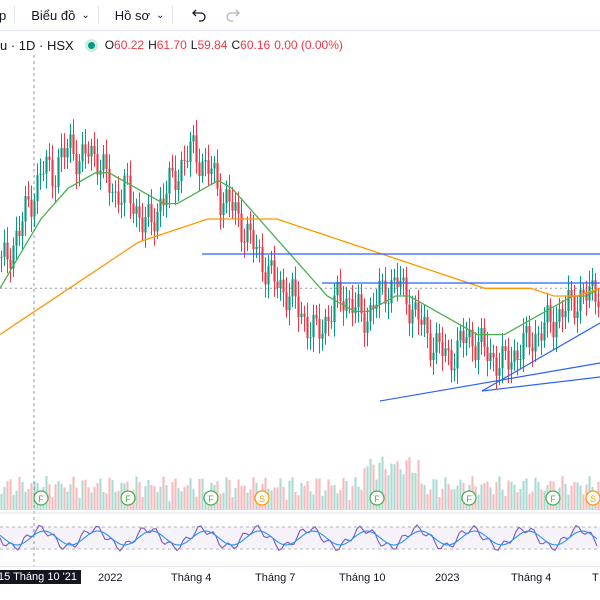 The height and width of the screenshot is (600, 600). I want to click on redo-button, so click(233, 15).